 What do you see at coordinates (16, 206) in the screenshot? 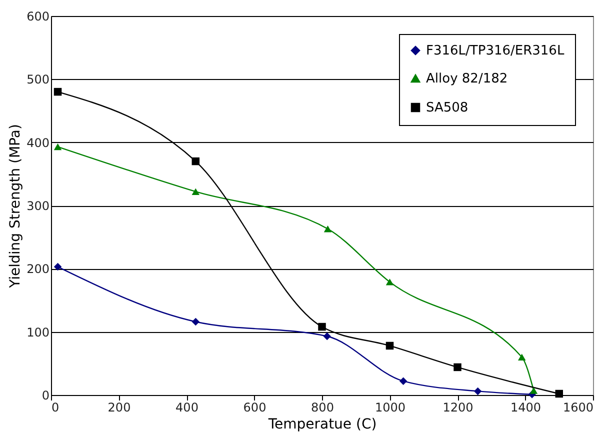
I see `y-axis-title: Yielding Strength (MPa)` at bounding box center [16, 206].